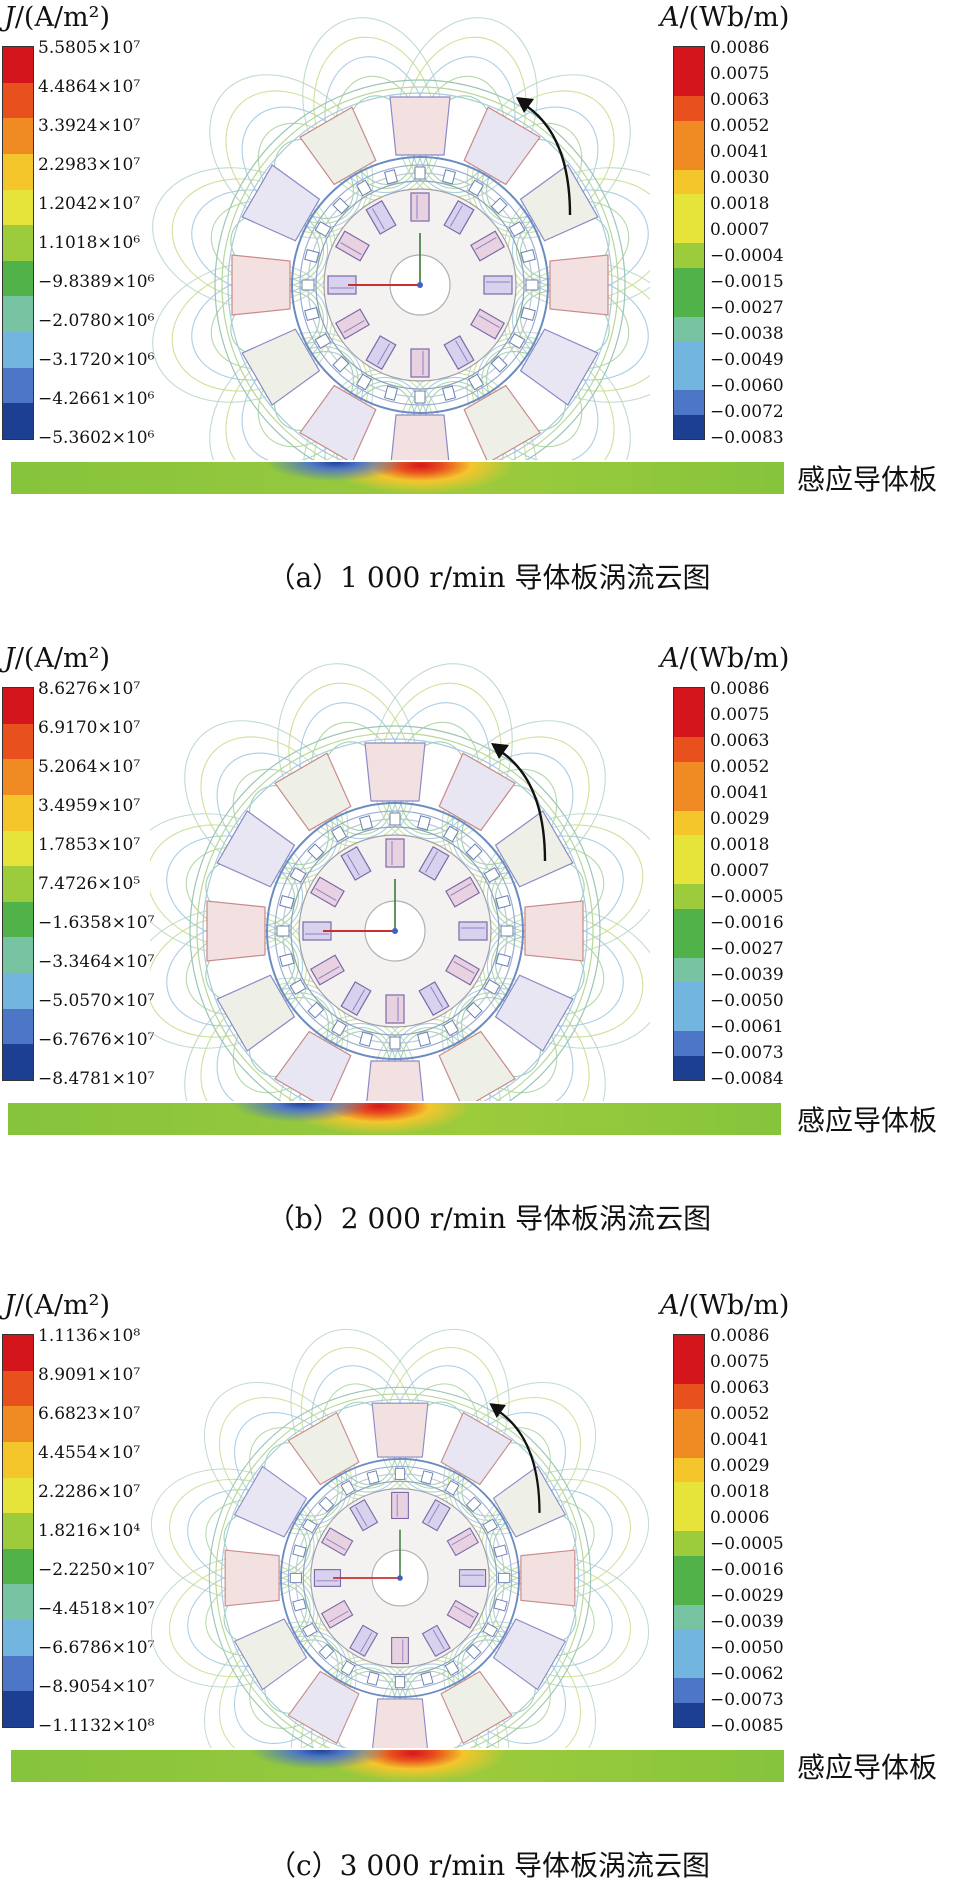 This screenshot has width=978, height=1884. I want to click on a-tick: −0.0049, so click(747, 360).